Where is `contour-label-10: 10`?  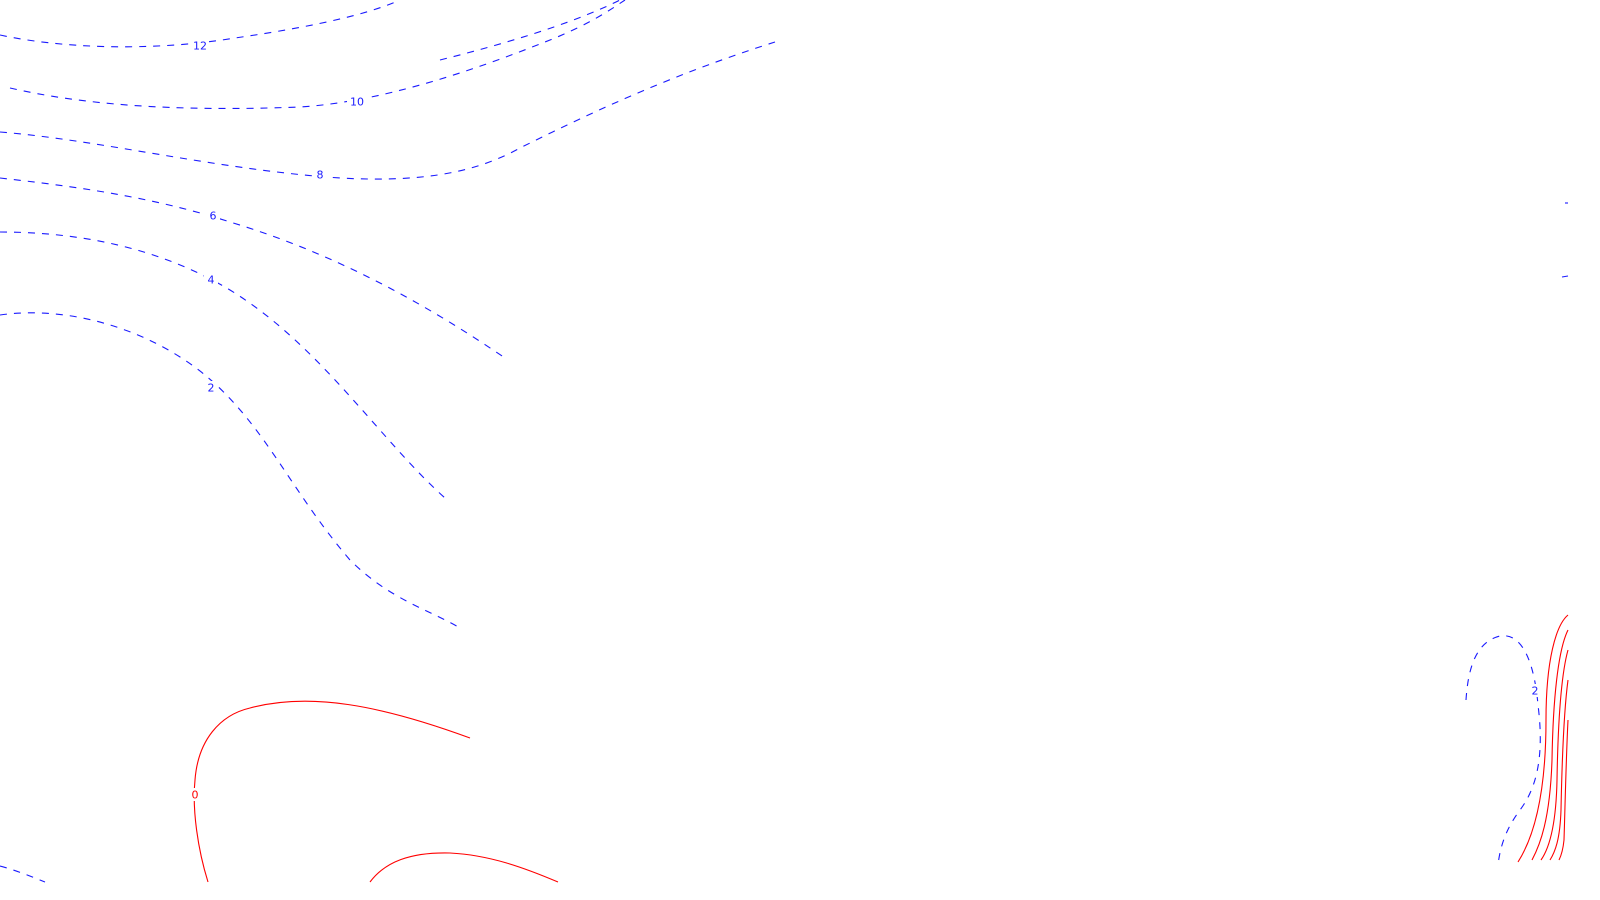
contour-label-10: 10 is located at coordinates (357, 102).